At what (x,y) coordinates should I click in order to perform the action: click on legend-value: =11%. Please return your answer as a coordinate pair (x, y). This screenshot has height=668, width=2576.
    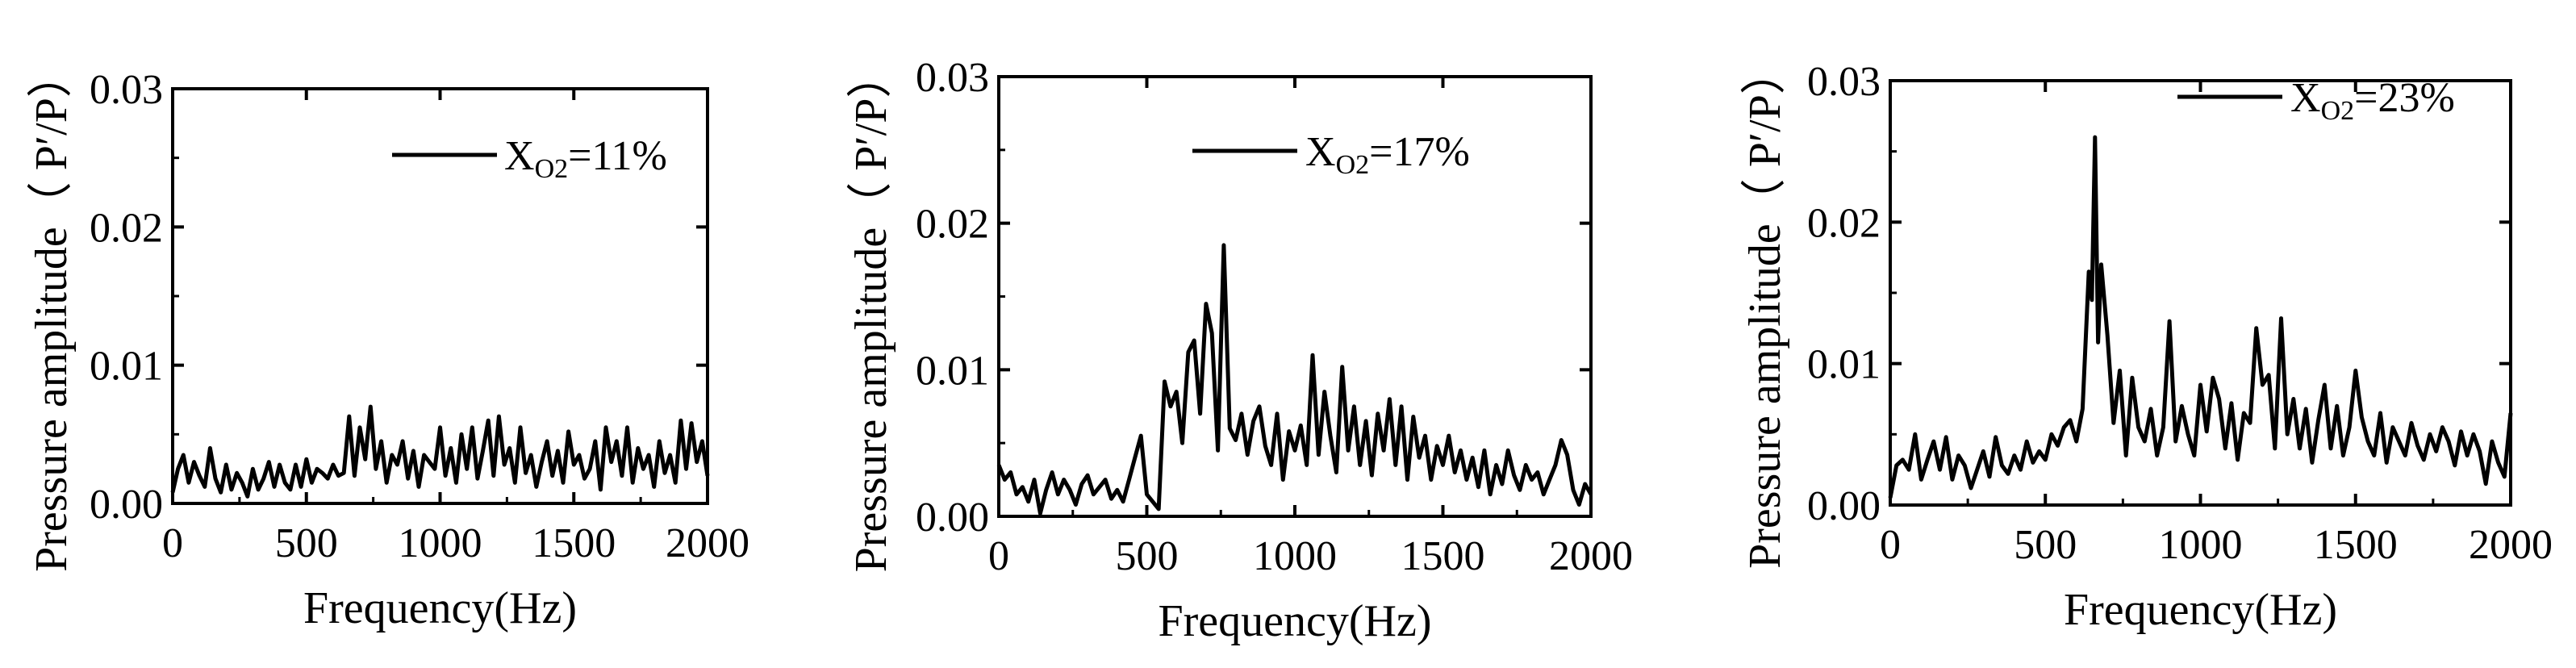
    Looking at the image, I should click on (617, 156).